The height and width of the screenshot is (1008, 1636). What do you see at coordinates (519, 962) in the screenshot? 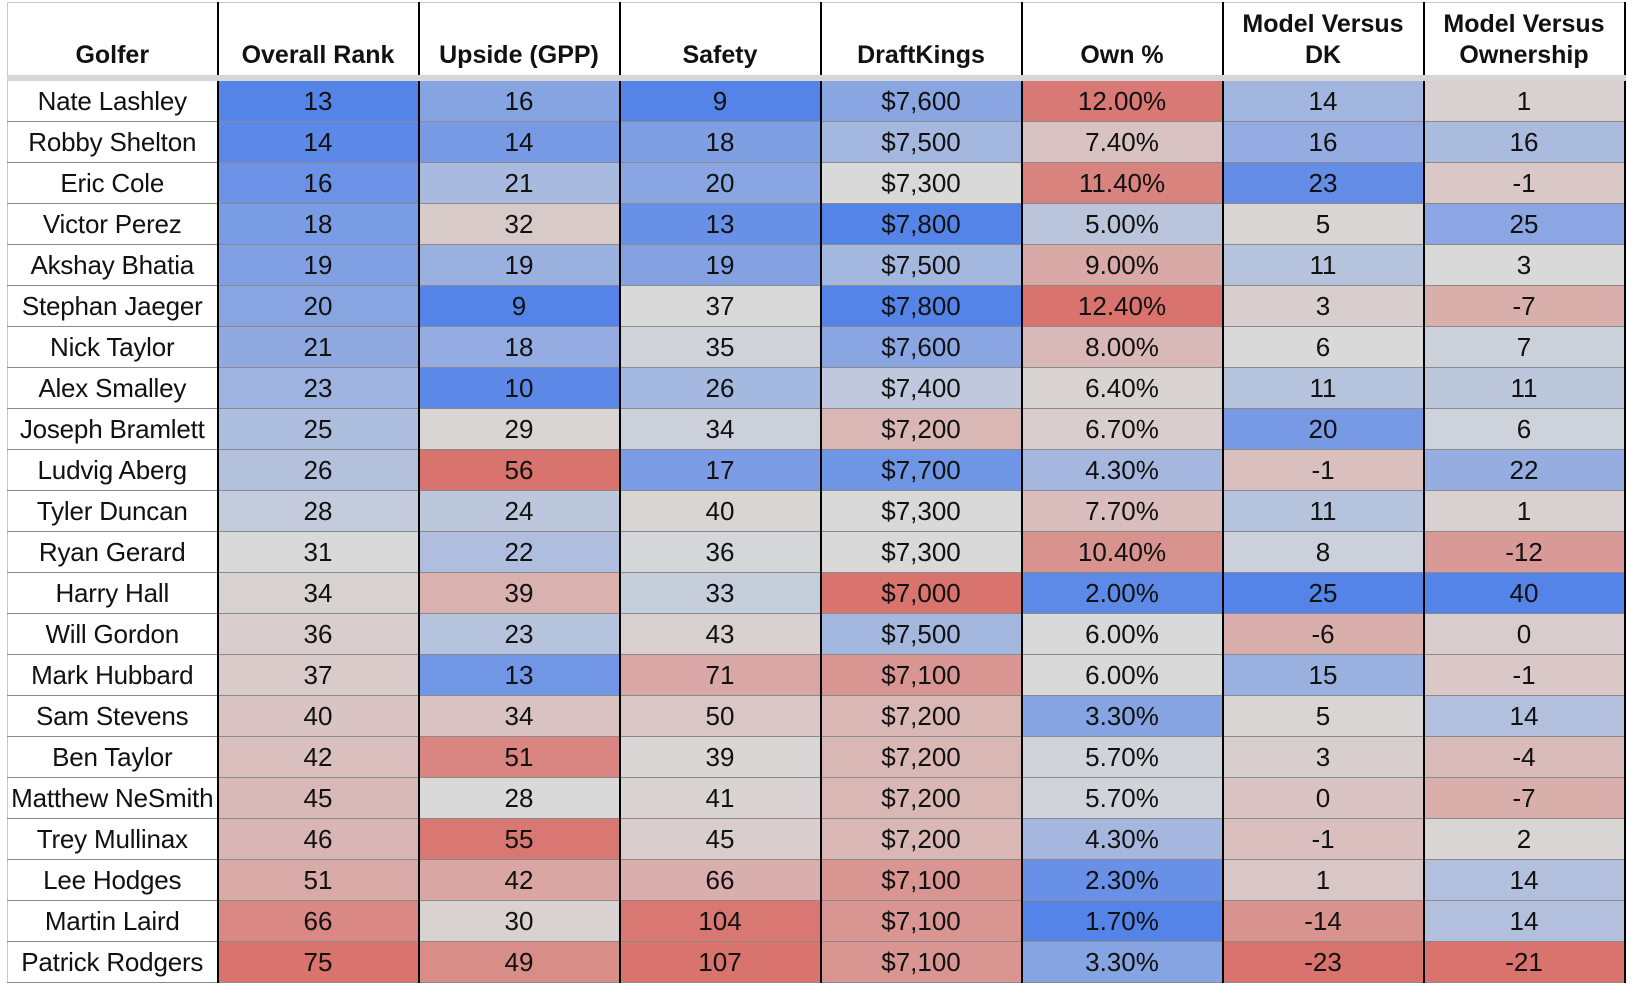
I see `upside-gpp-cell: 49` at bounding box center [519, 962].